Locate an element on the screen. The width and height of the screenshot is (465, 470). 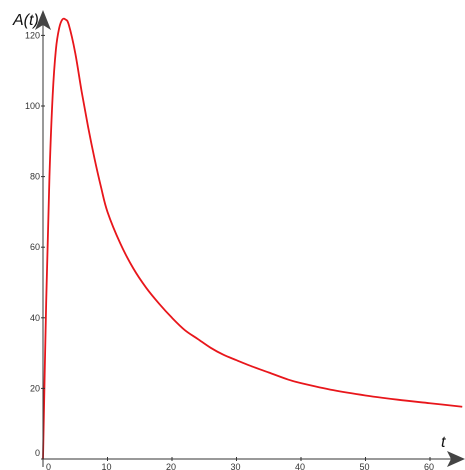
y-tick-label: 20 is located at coordinates (35, 388).